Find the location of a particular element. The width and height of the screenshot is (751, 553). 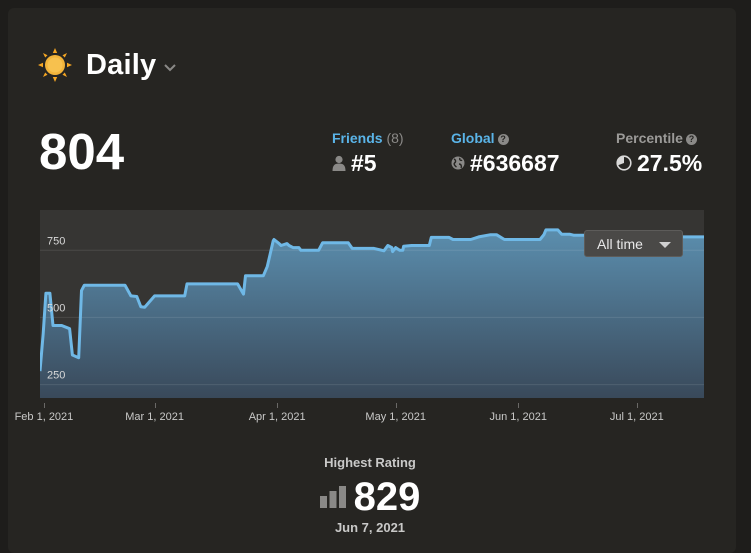

page-title: Daily is located at coordinates (121, 64).